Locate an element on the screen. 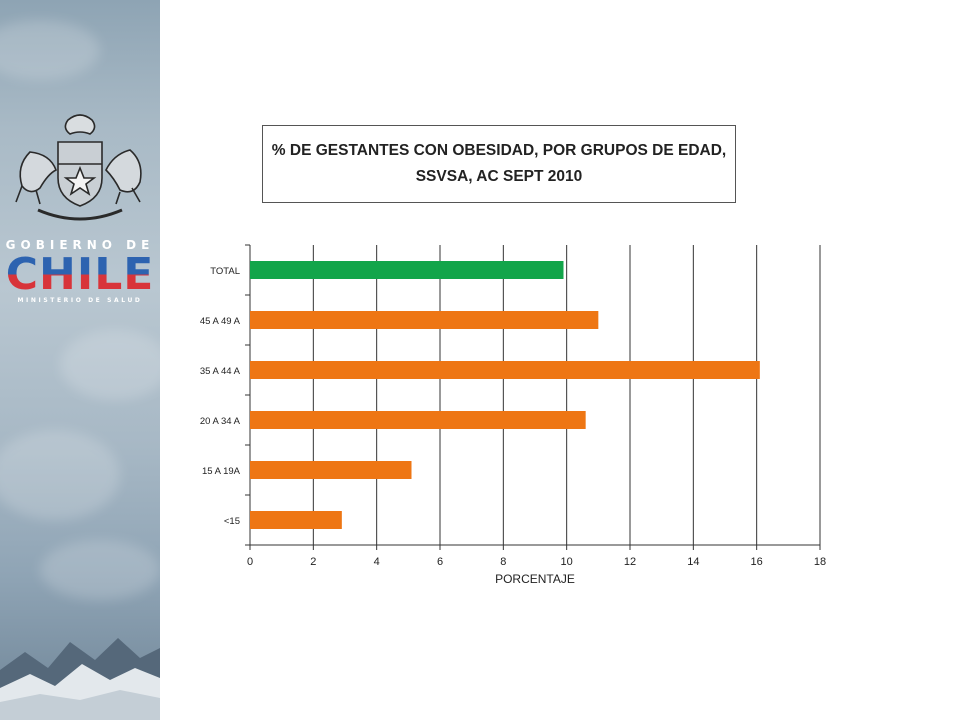  x-tick-label: 16 is located at coordinates (757, 562).